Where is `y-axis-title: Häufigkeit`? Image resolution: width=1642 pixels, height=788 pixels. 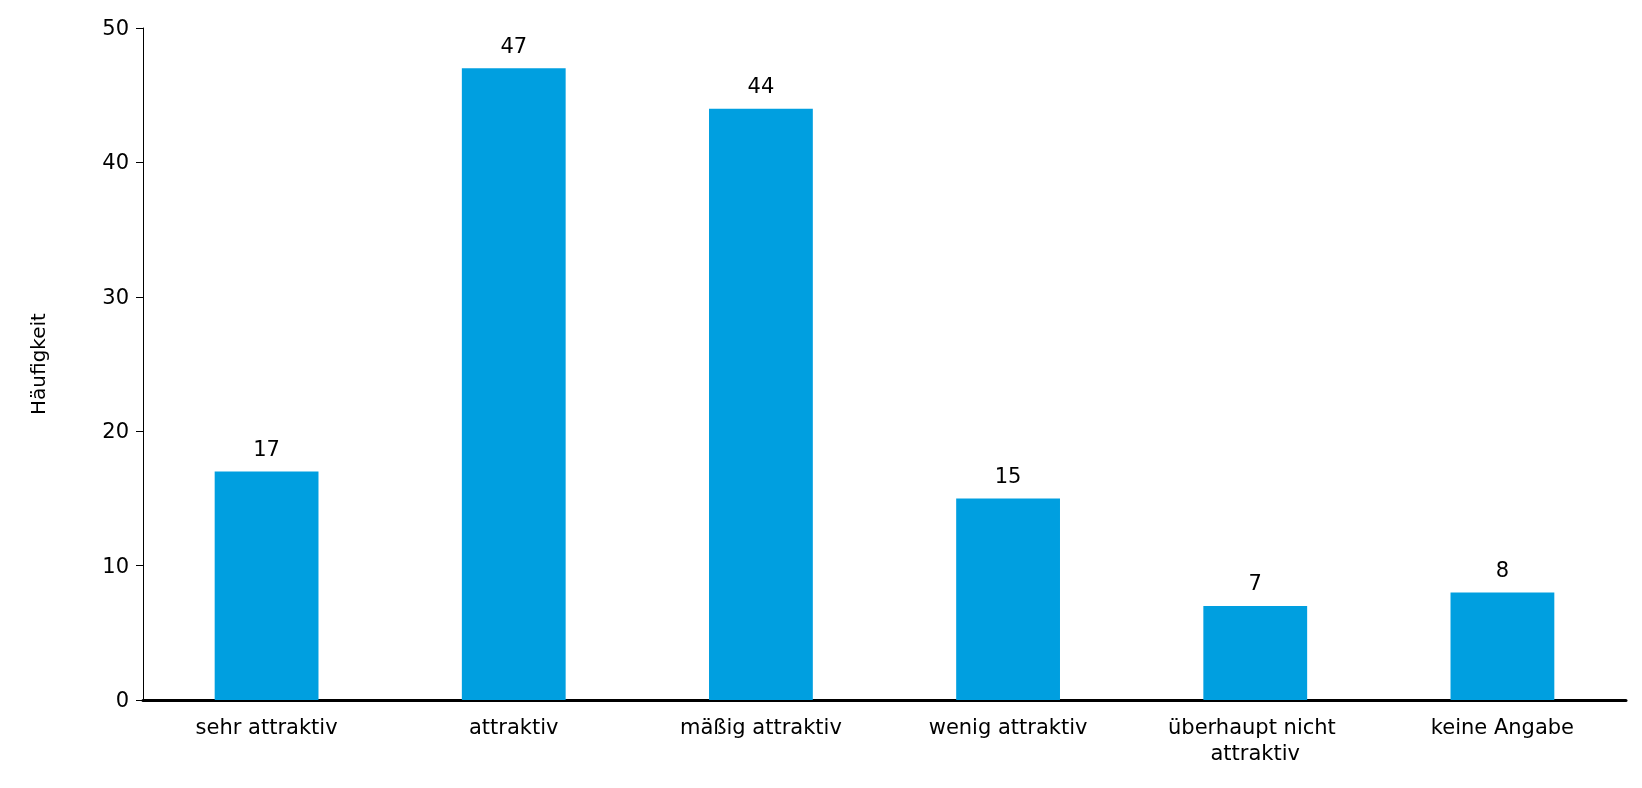
y-axis-title: Häufigkeit is located at coordinates (38, 363).